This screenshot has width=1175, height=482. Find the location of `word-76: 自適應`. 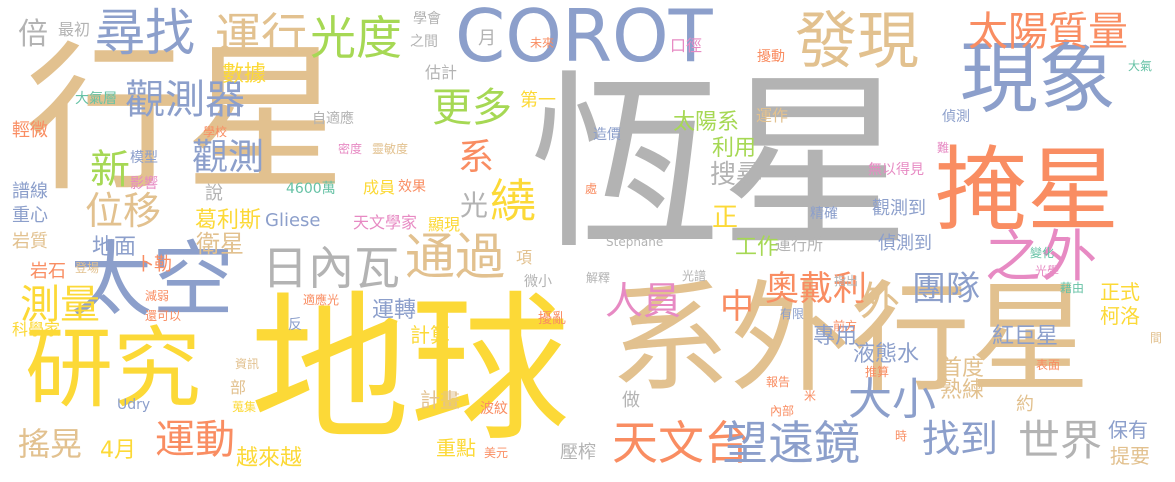

word-76: 自適應 is located at coordinates (333, 119).